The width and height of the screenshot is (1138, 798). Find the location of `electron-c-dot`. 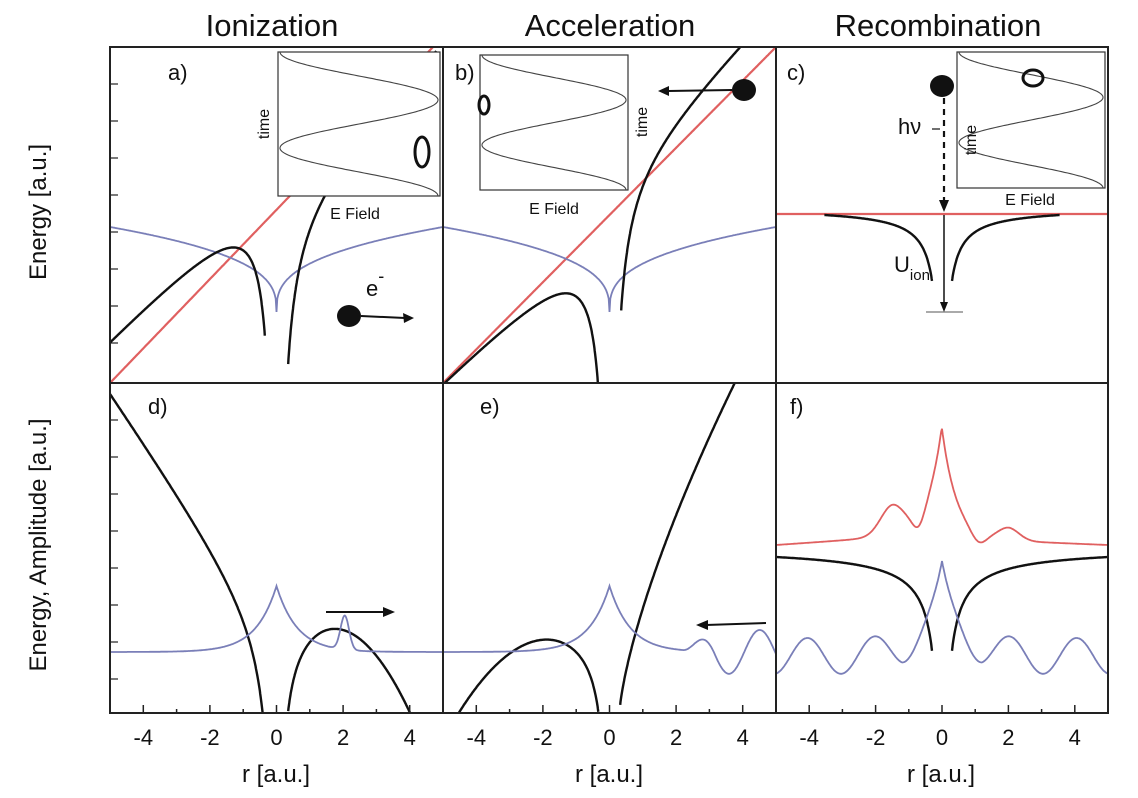

electron-c-dot is located at coordinates (942, 86).